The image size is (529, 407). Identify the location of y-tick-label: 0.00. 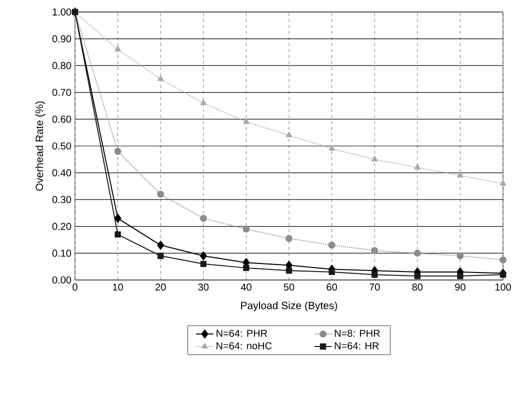
(62, 280).